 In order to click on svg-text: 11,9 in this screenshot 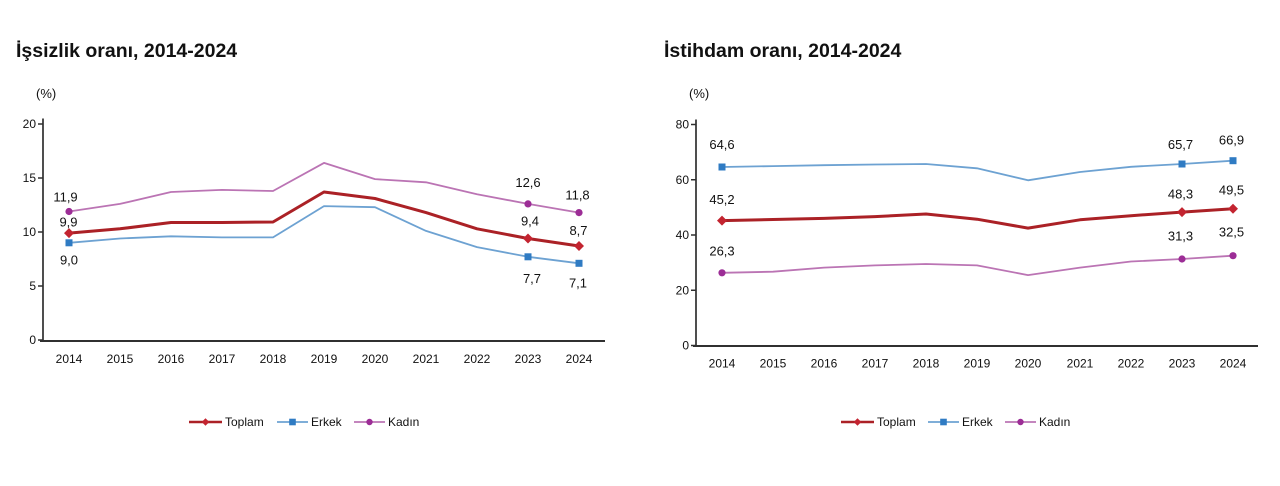, I will do `click(65, 197)`.